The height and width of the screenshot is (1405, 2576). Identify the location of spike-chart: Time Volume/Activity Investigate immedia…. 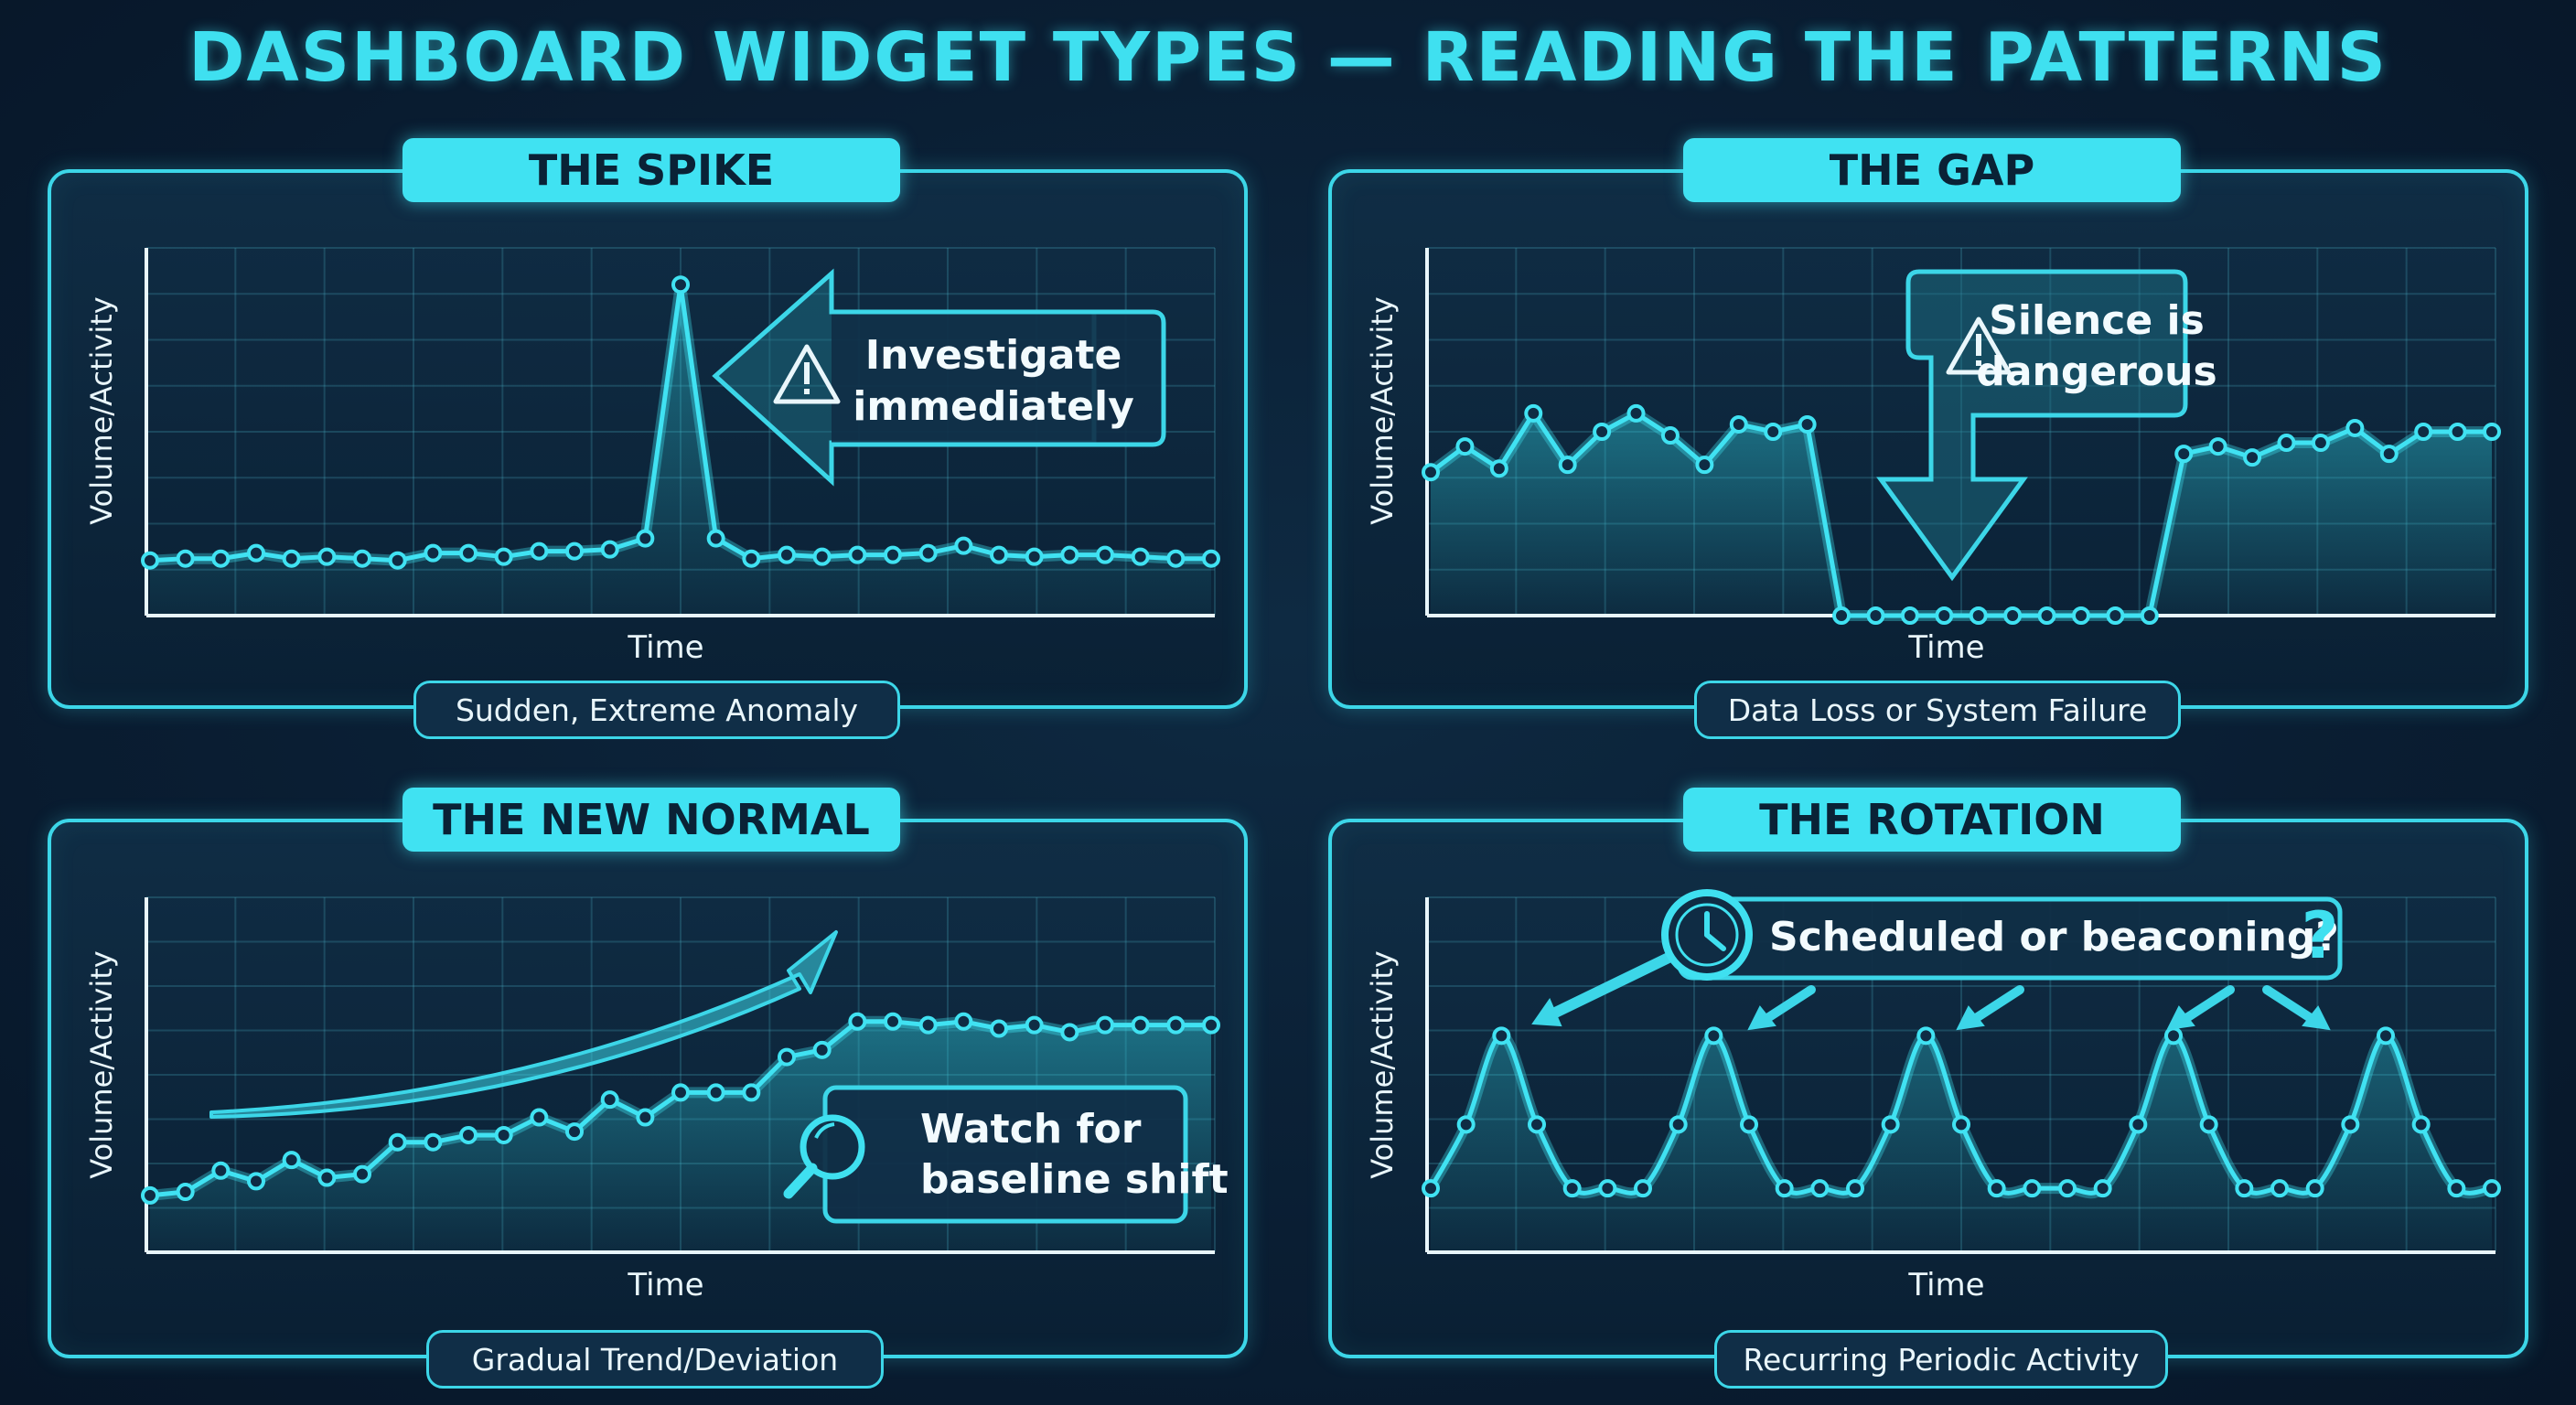
(652, 457).